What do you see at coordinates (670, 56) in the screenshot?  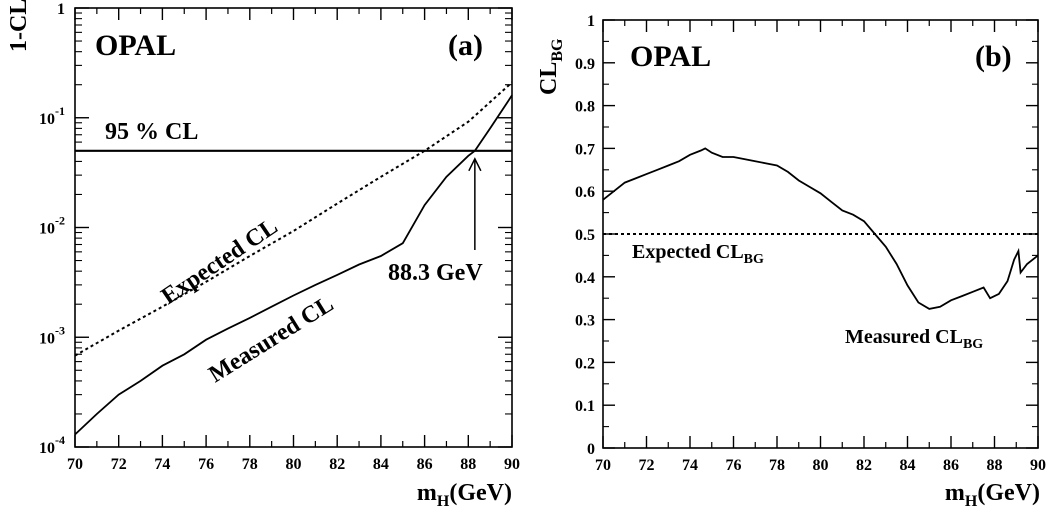 I see `panel-b-experiment-label: OPAL` at bounding box center [670, 56].